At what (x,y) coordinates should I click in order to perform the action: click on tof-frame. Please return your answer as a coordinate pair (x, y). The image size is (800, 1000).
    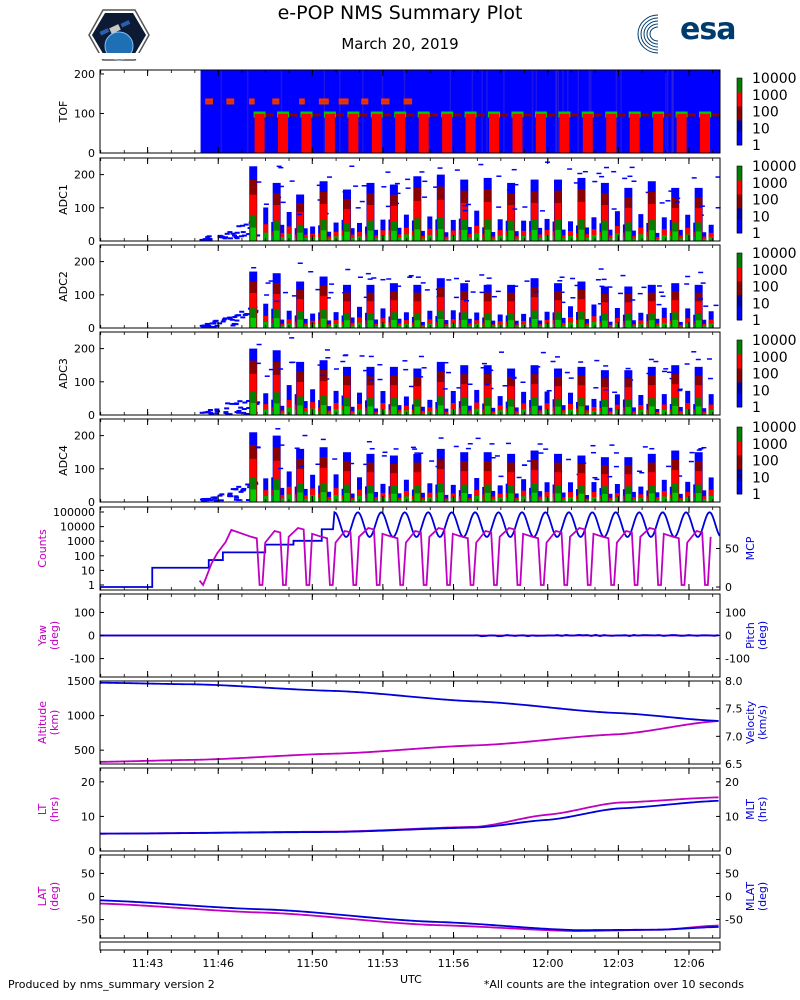
    Looking at the image, I should click on (410, 111).